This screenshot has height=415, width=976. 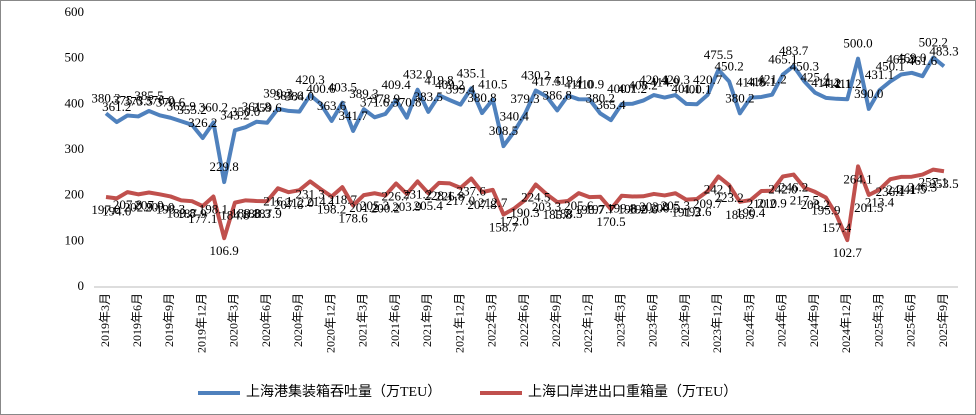 I want to click on data-label: 190.3, so click(x=524, y=212).